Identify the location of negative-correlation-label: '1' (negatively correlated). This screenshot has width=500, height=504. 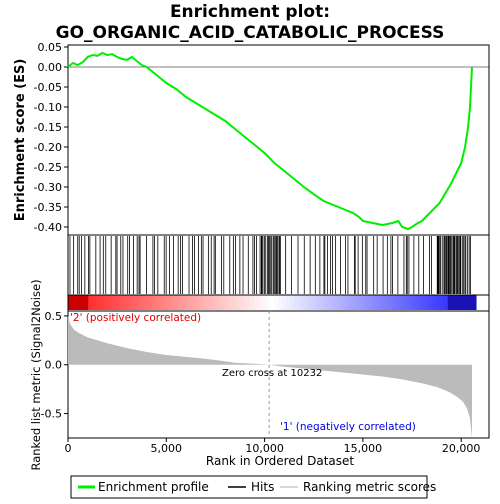
(348, 427).